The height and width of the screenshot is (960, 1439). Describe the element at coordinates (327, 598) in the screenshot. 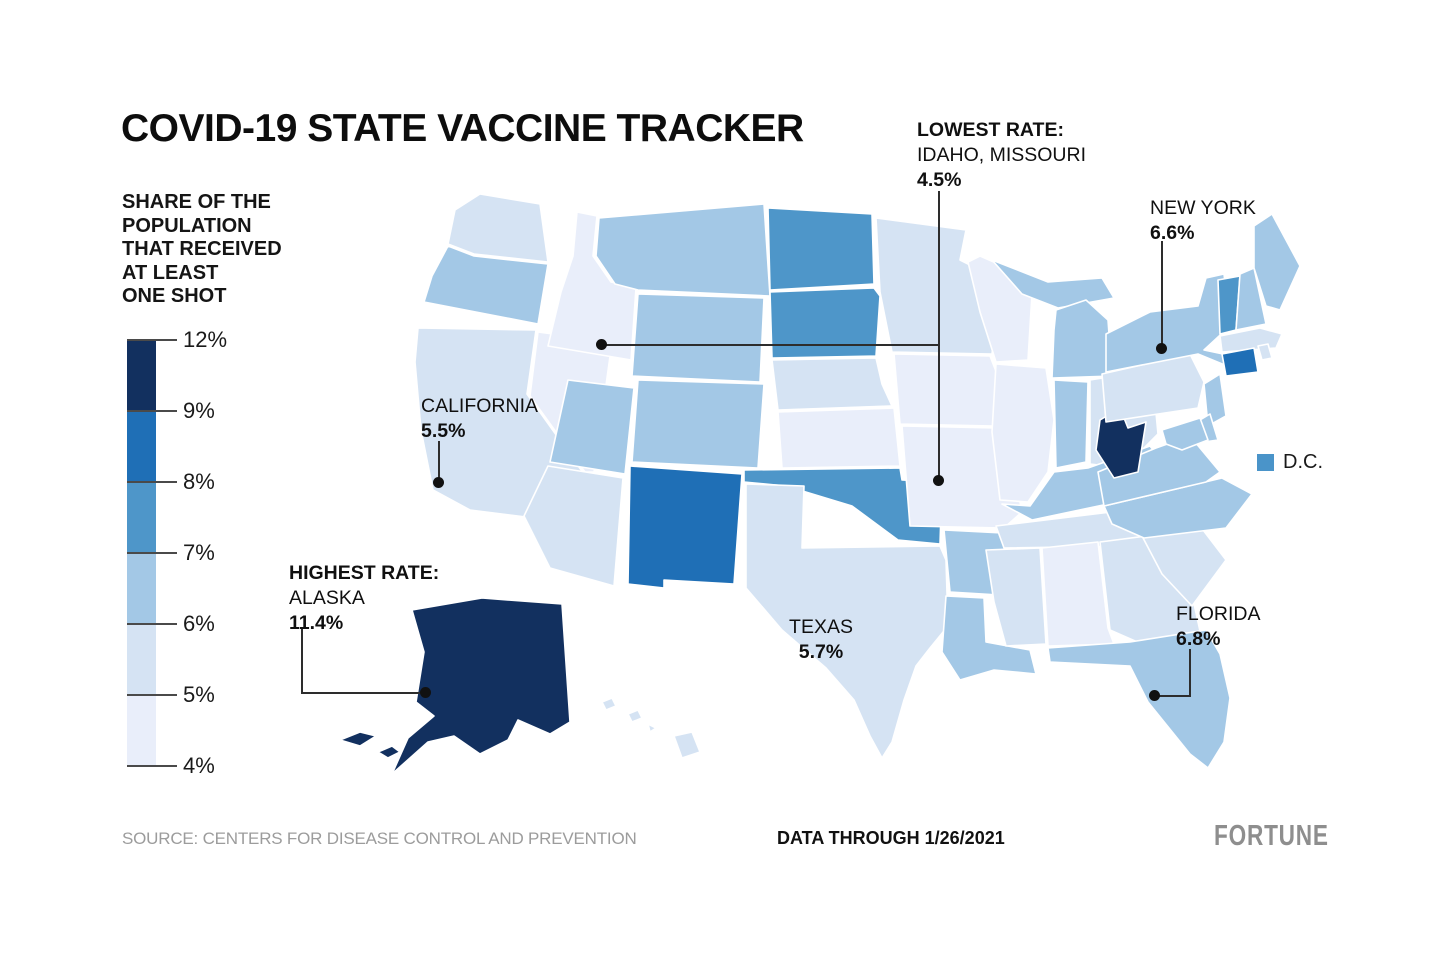

I see `callout-text-line: ALASKA` at that location.